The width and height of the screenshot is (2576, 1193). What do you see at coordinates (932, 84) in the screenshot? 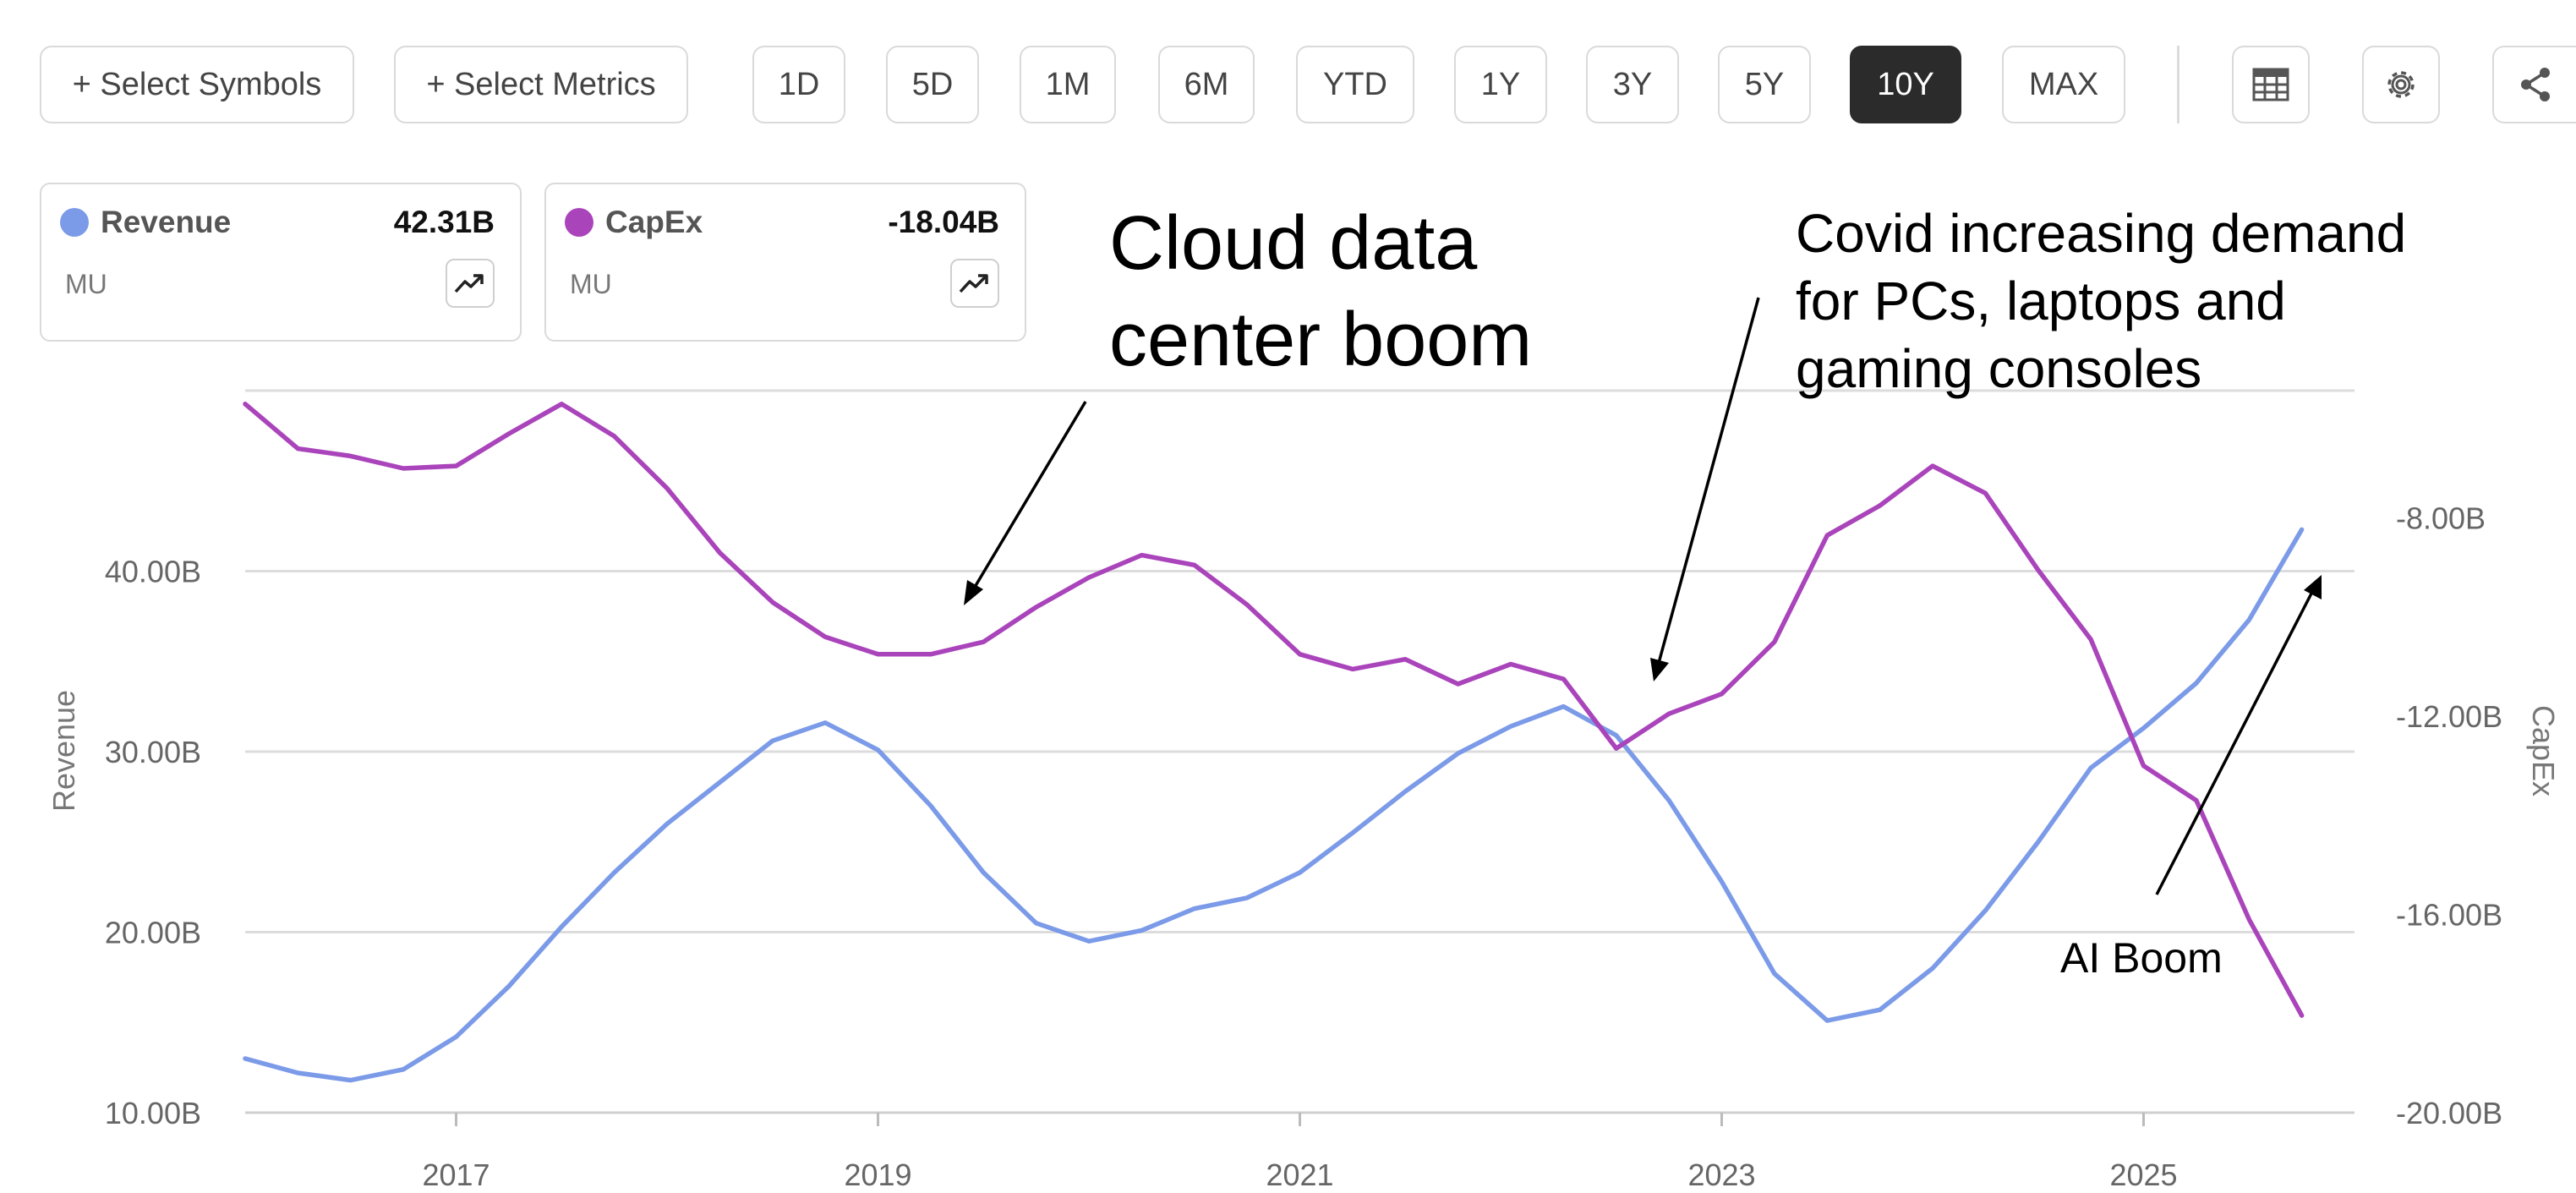
I see `range-5d-button: 5D` at bounding box center [932, 84].